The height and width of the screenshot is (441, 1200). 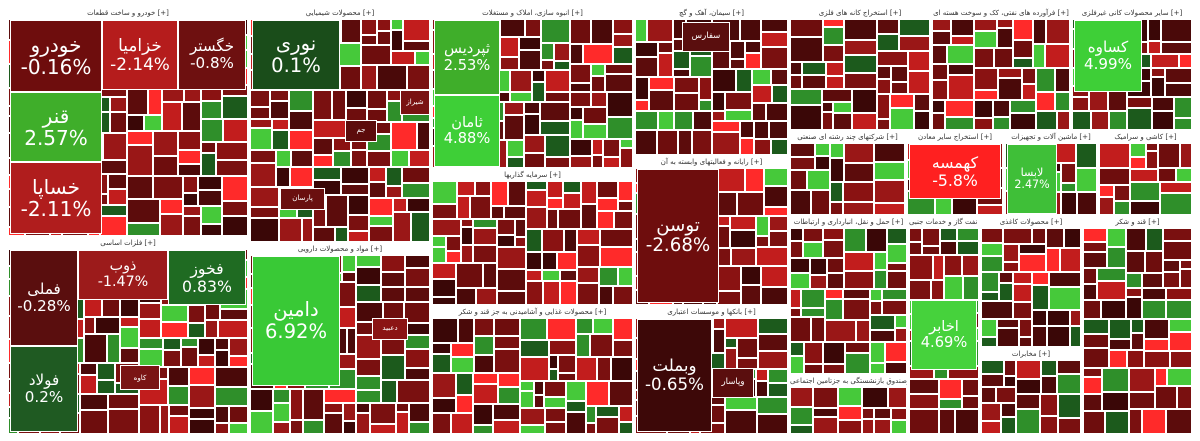 I want to click on stock-tile: ذوب -1.47%, so click(x=123, y=275).